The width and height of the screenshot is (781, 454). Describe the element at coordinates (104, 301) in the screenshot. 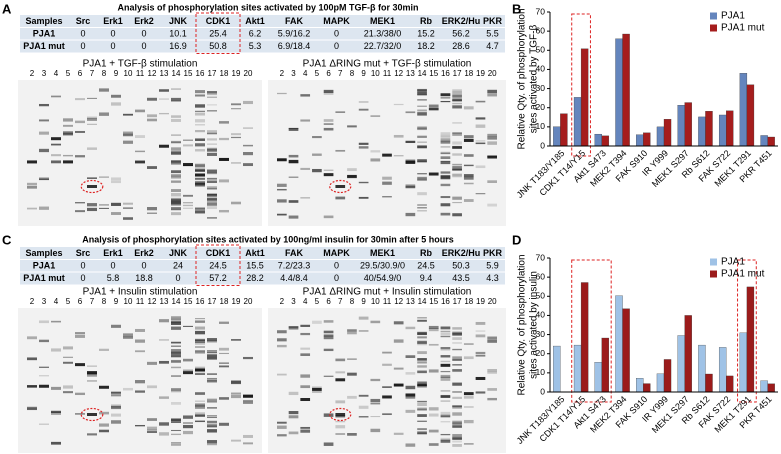

I see `lane-number: 8` at that location.